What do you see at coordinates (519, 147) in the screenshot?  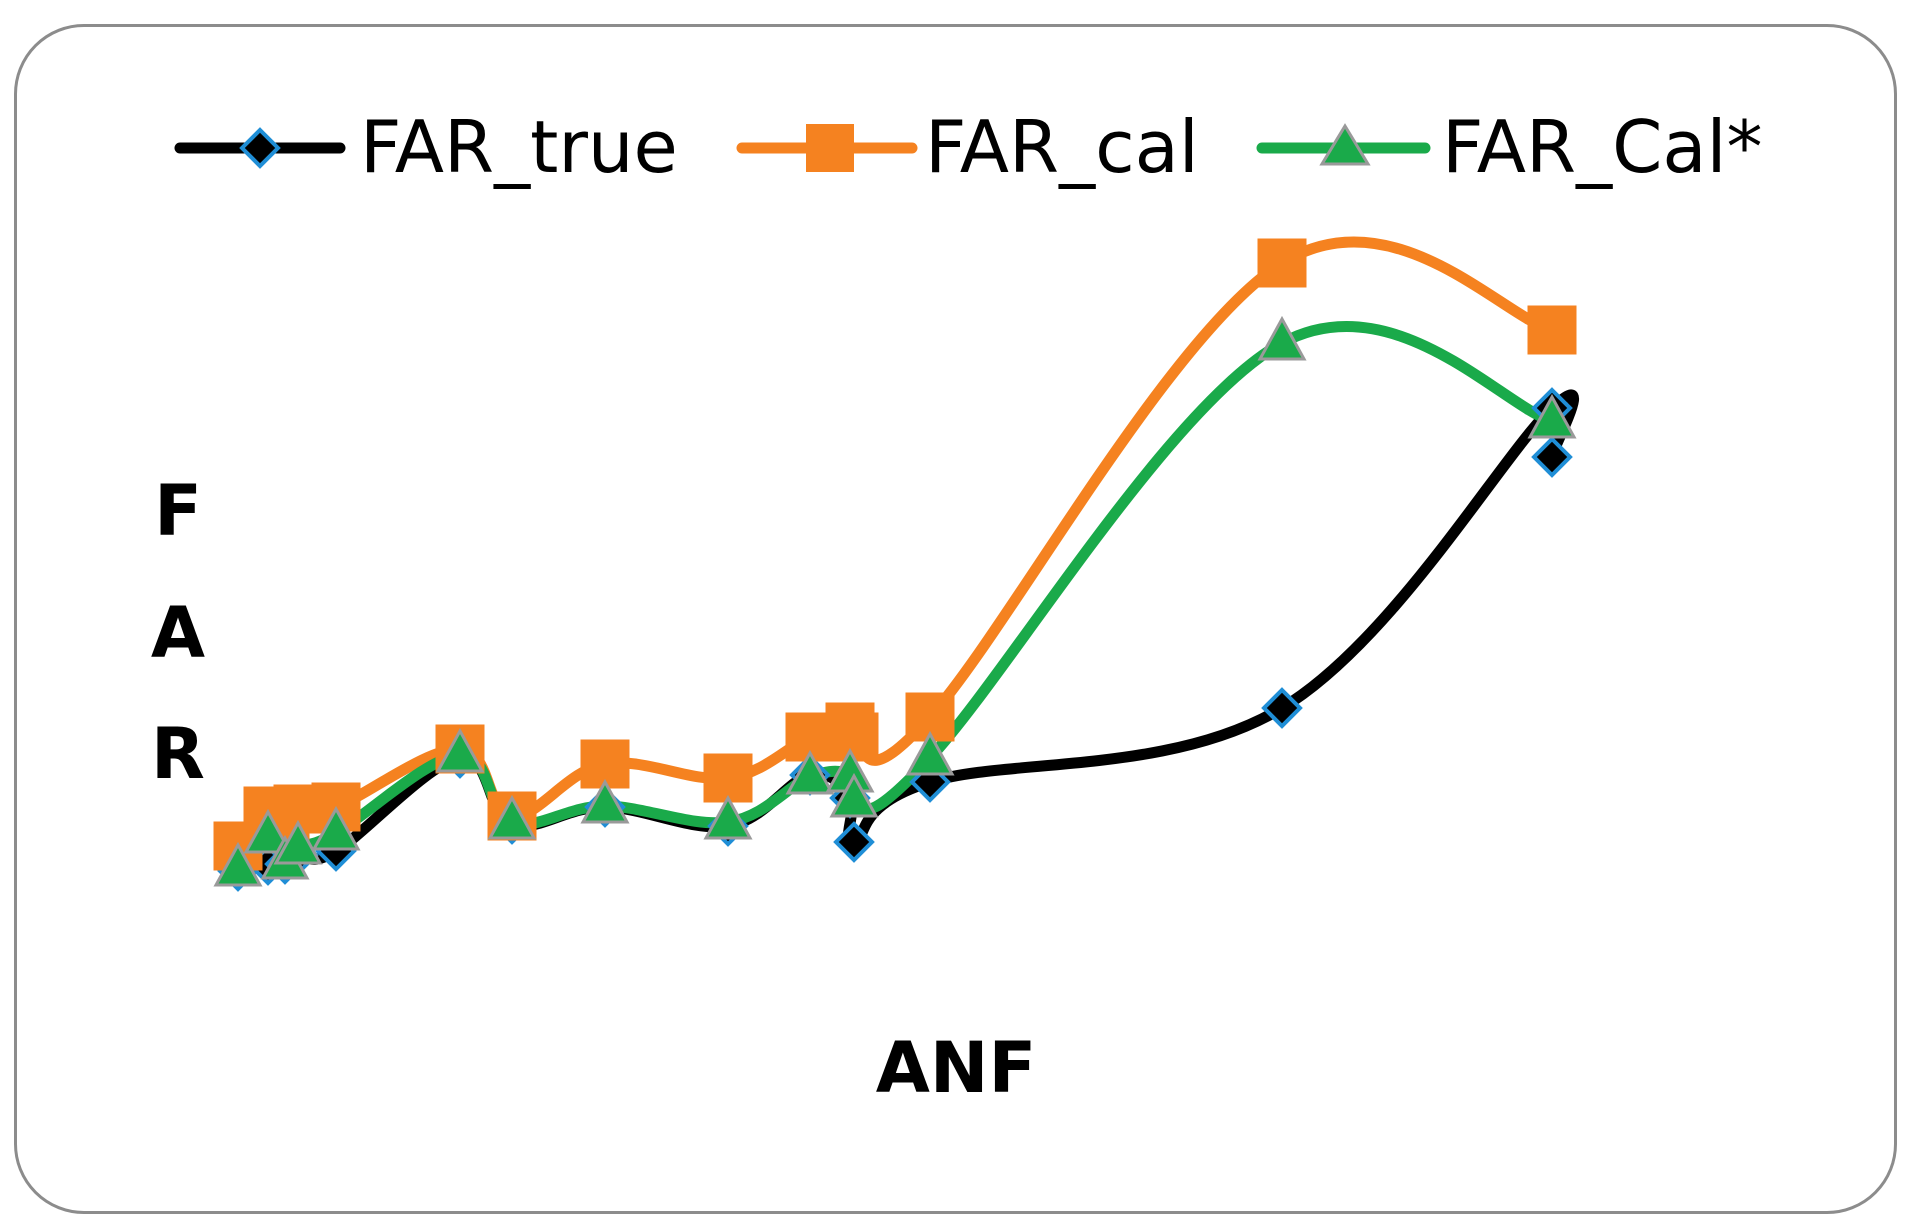 I see `legend-label-far-true: FAR_true` at bounding box center [519, 147].